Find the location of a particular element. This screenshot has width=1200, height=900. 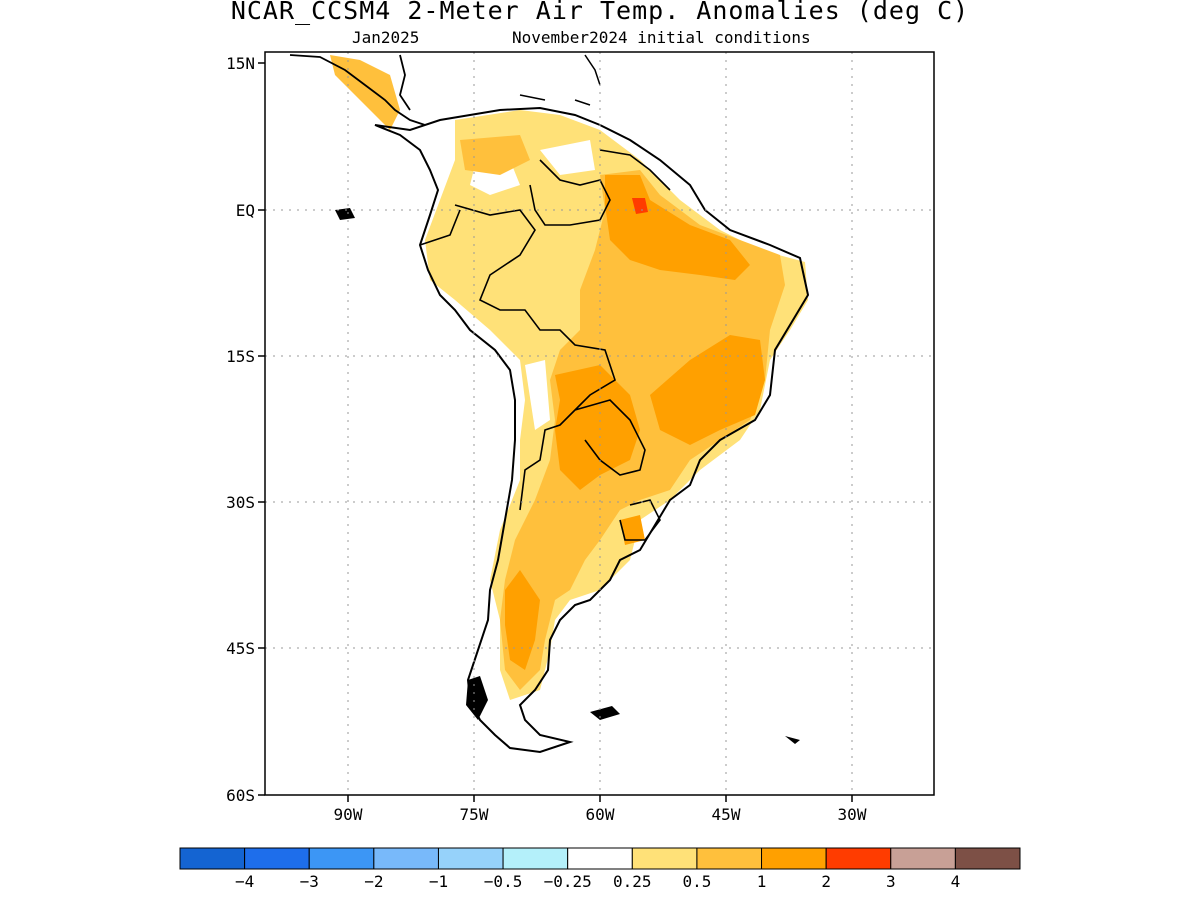

country-borders is located at coordinates (545, 345).